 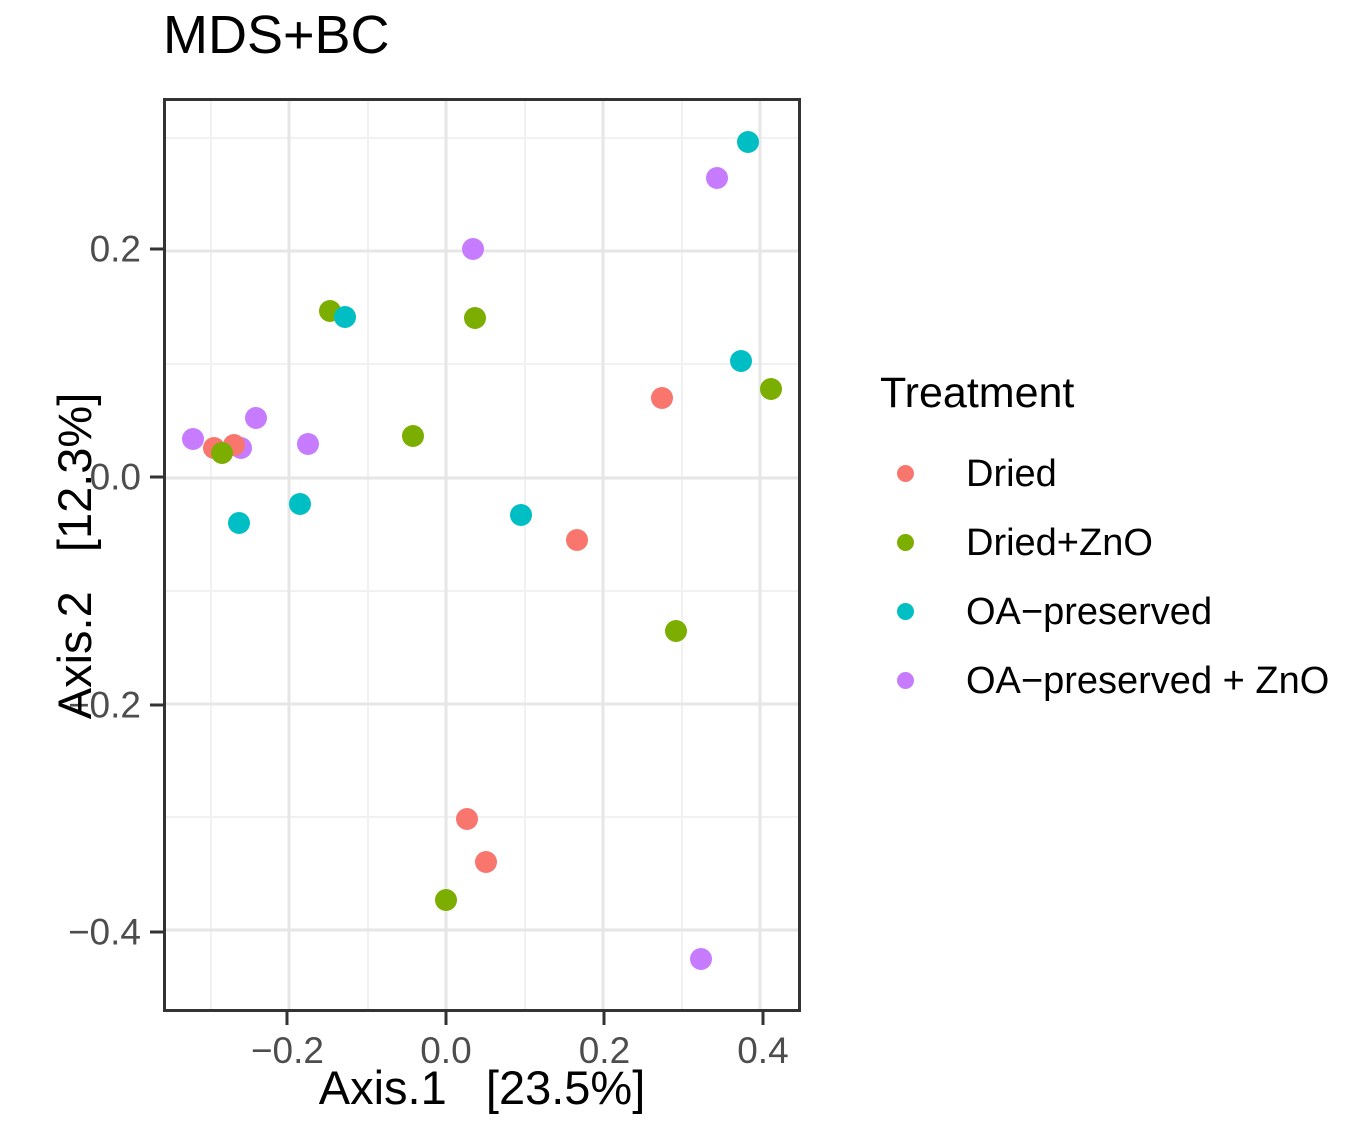 I want to click on x-tick-label: −0.2, so click(x=287, y=1050).